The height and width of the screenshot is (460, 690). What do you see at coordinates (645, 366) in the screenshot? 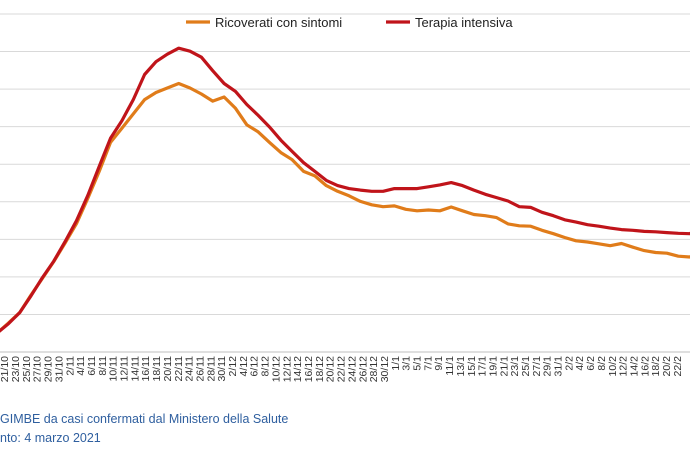
I see `x-tick-label: 16/2` at bounding box center [645, 366].